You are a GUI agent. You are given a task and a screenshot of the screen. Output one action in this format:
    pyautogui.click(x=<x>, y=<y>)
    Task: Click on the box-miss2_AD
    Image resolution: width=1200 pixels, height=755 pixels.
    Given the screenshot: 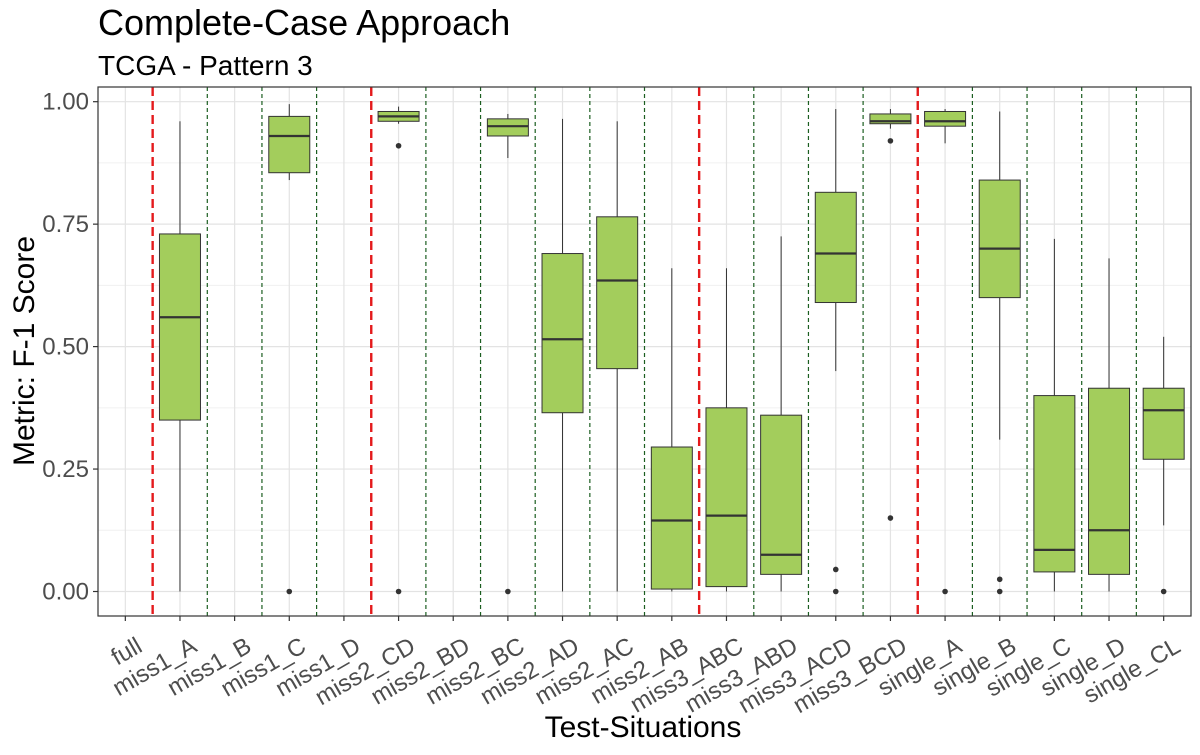 What is the action you would take?
    pyautogui.click(x=562, y=355)
    